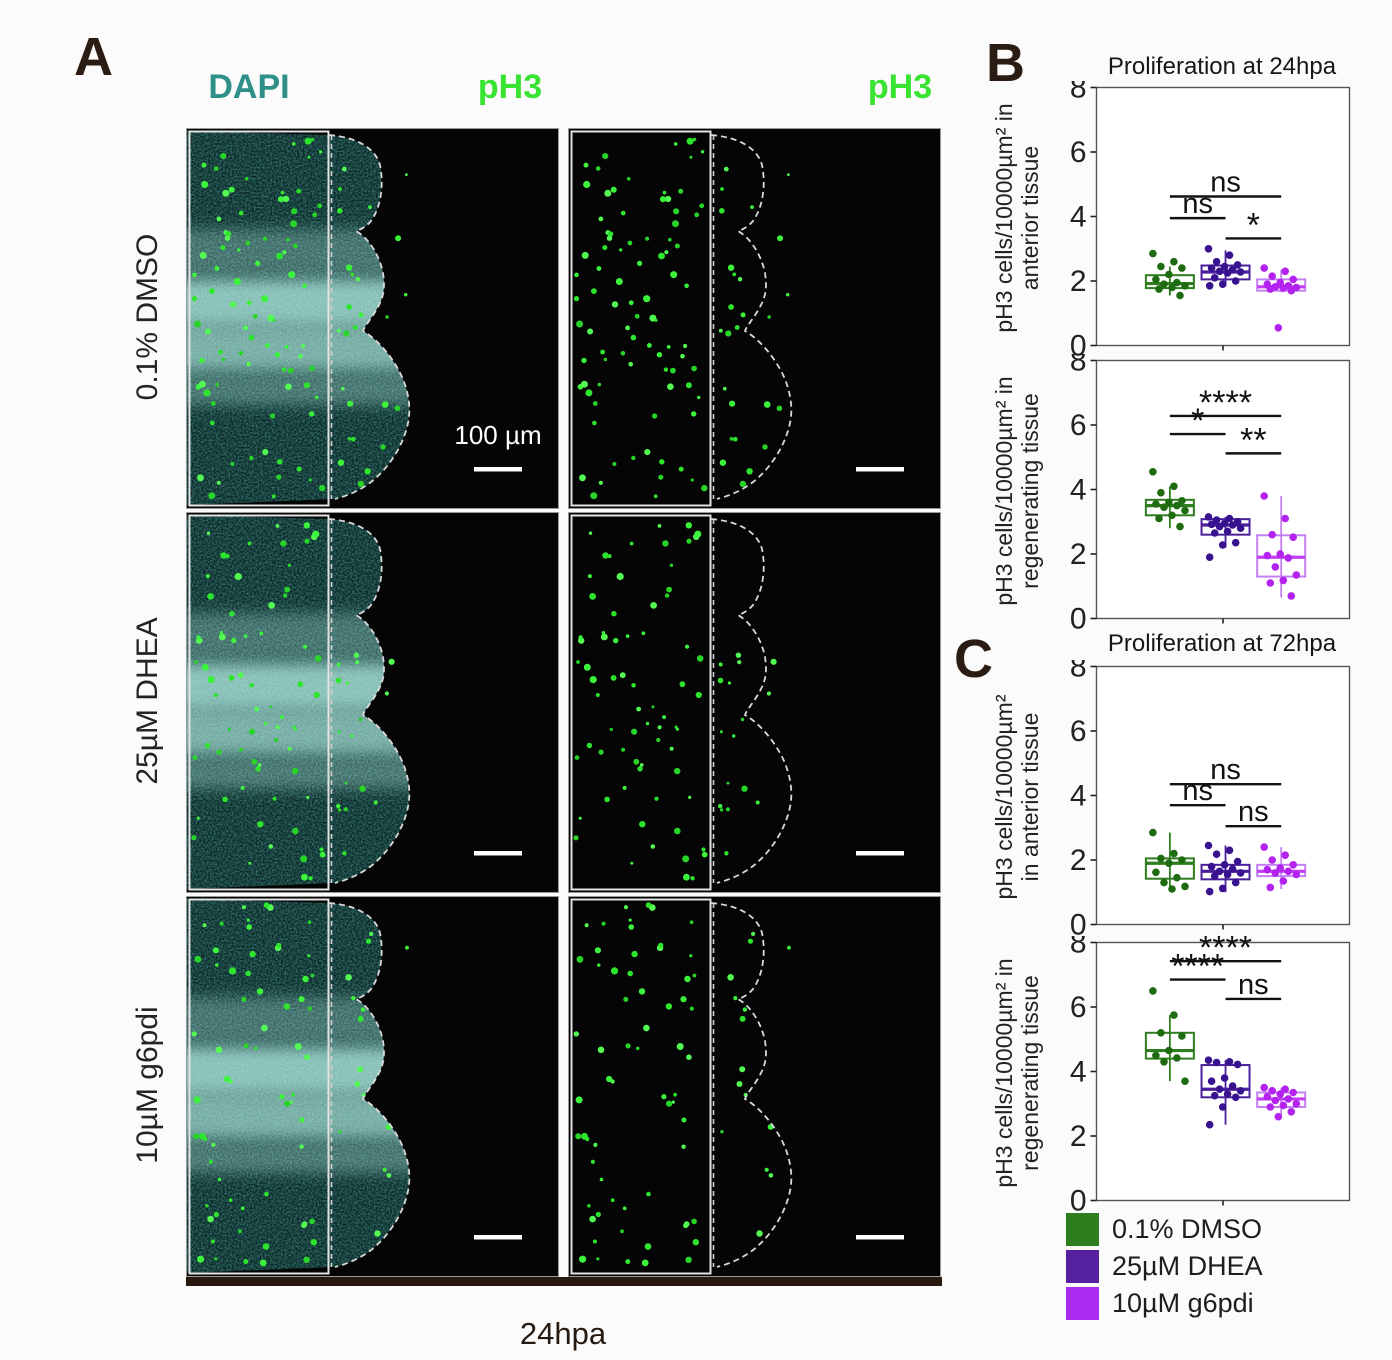 The height and width of the screenshot is (1360, 1392). I want to click on y-tick-label: 6, so click(1078, 425).